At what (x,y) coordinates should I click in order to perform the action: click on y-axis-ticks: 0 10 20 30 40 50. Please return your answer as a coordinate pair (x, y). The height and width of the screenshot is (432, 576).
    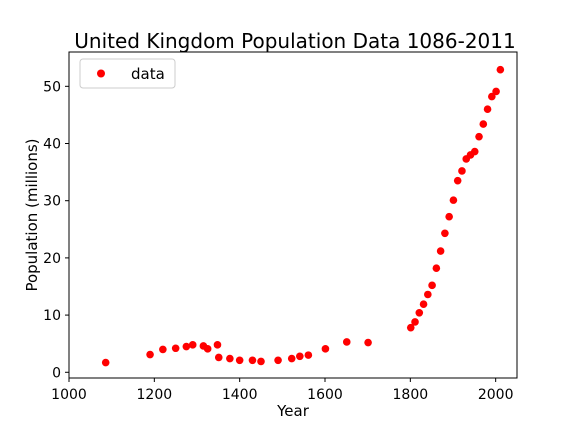
    Looking at the image, I should click on (56, 230).